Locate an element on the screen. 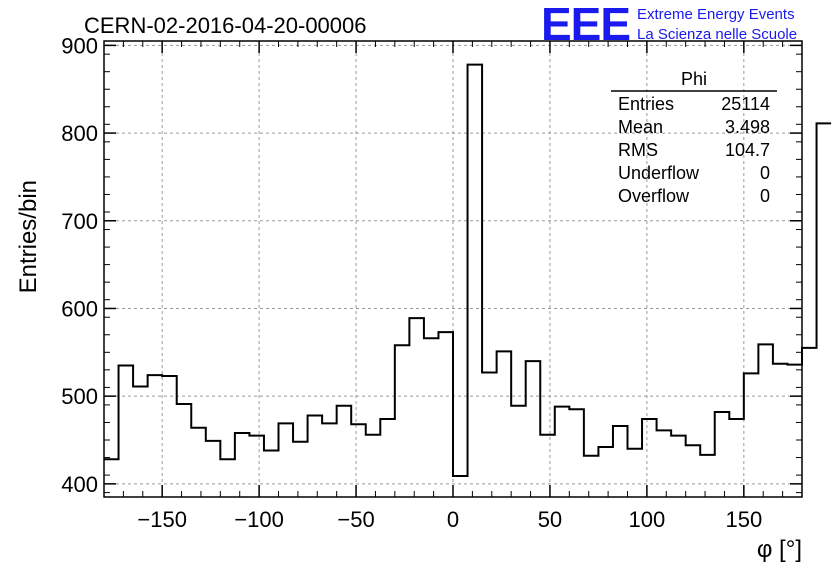  stats-row-value: 3.498 is located at coordinates (747, 127).